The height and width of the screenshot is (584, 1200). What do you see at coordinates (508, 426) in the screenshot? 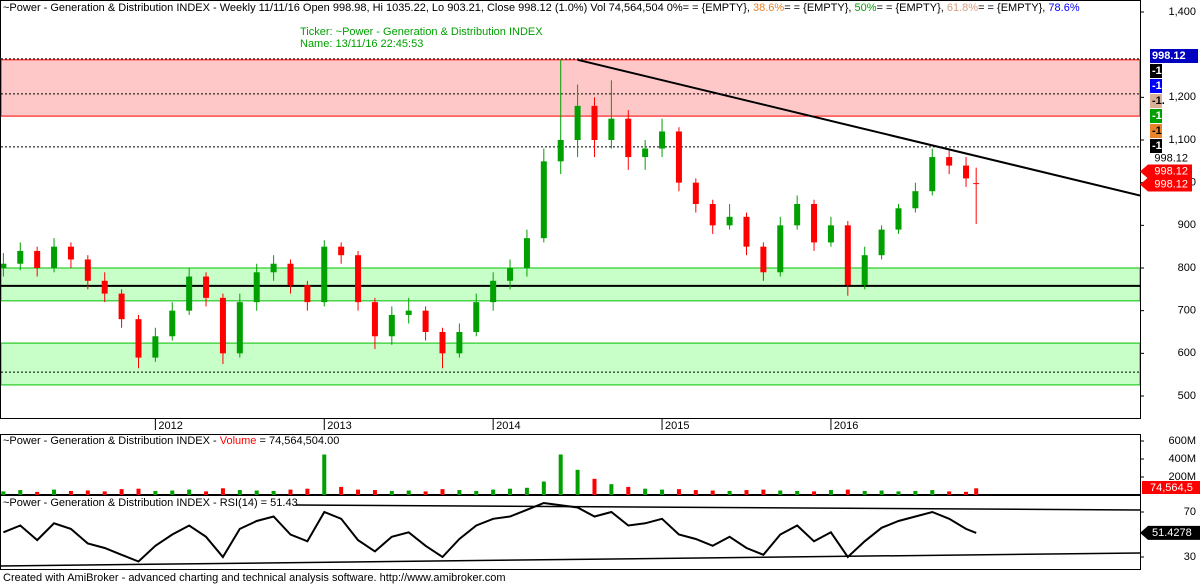
I see `x-tick-label: 2014` at bounding box center [508, 426].